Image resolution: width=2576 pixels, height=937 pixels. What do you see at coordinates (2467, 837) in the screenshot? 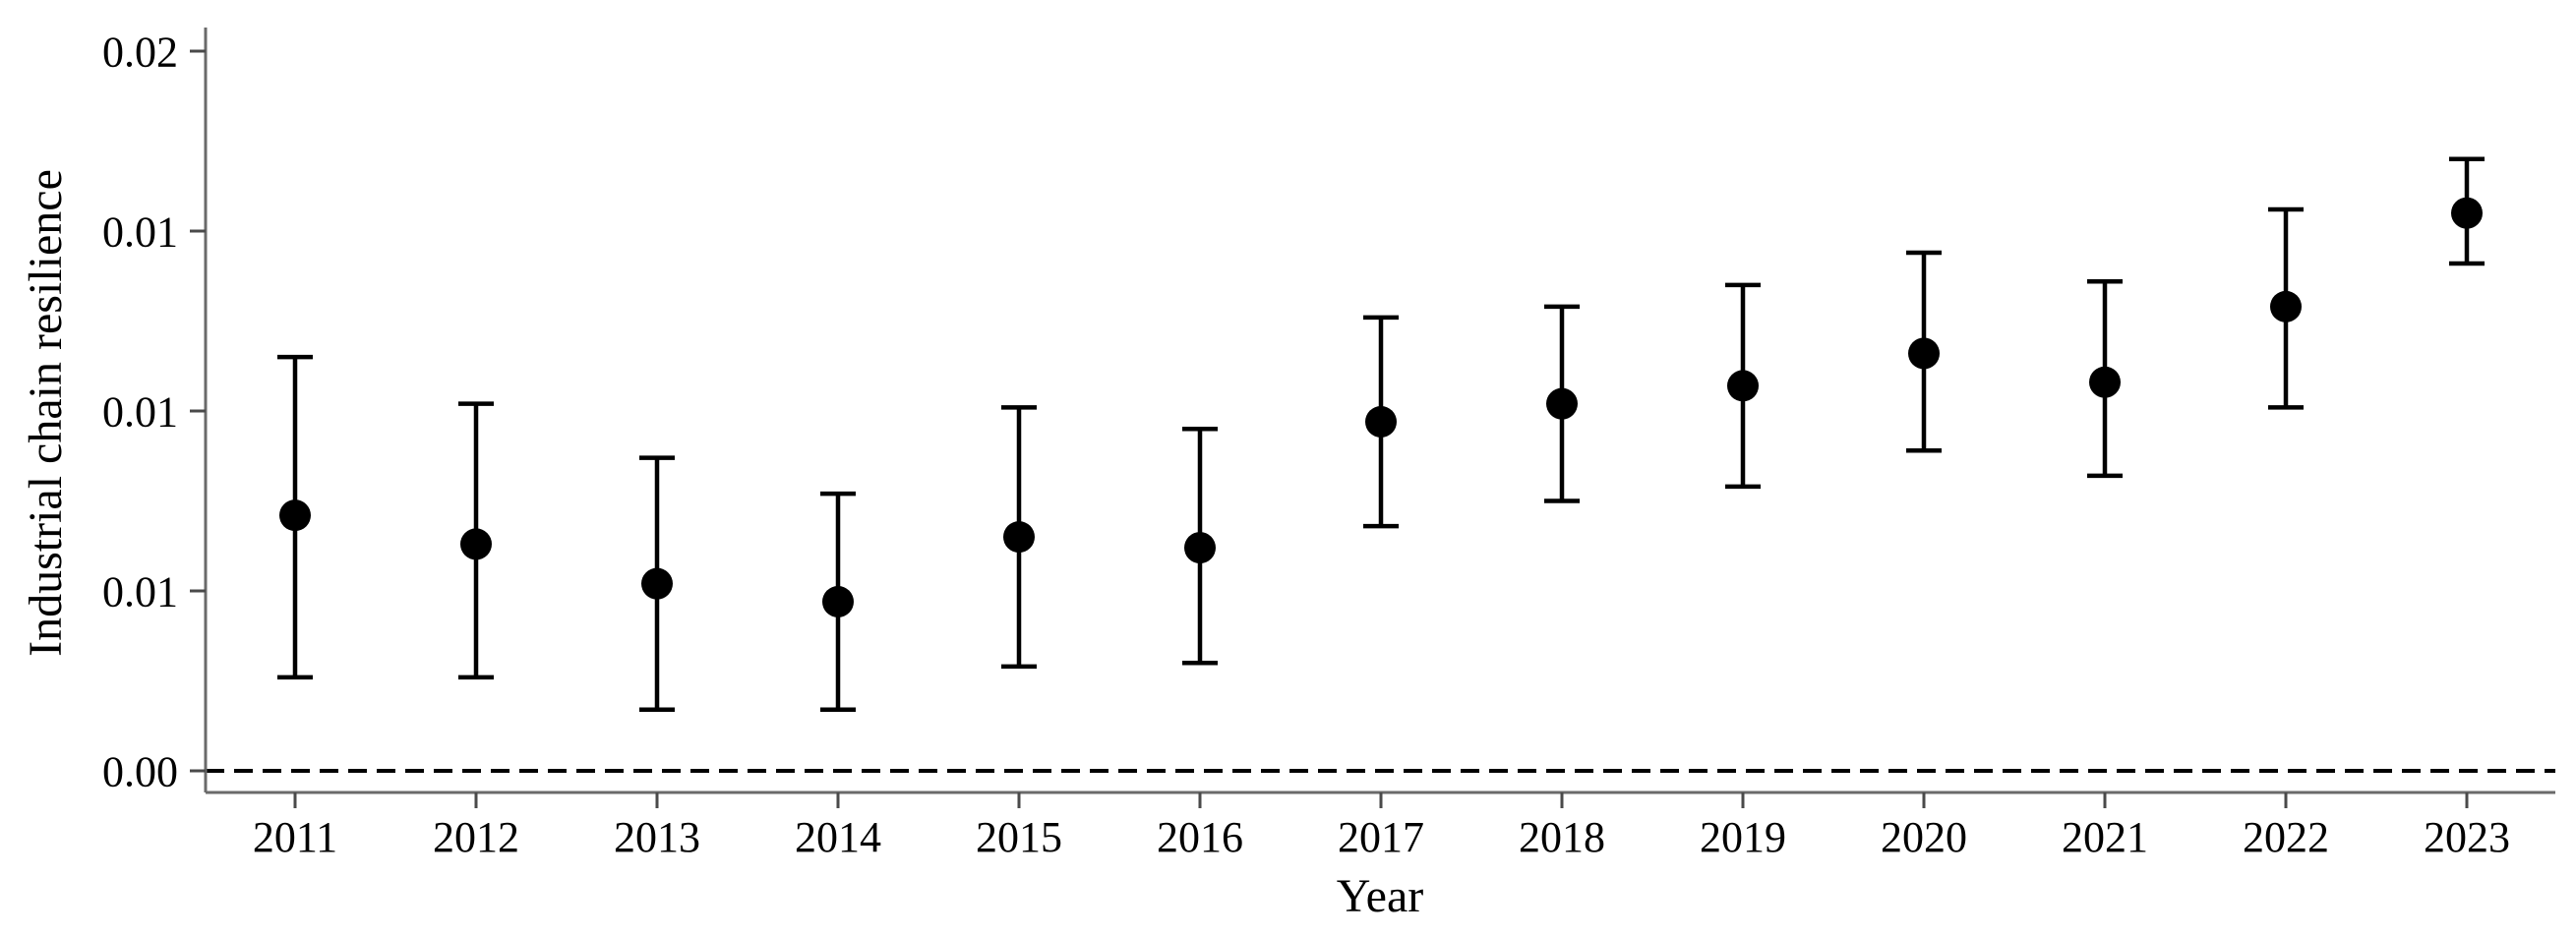
I see `x-tick-label-2023: 2023` at bounding box center [2467, 837].